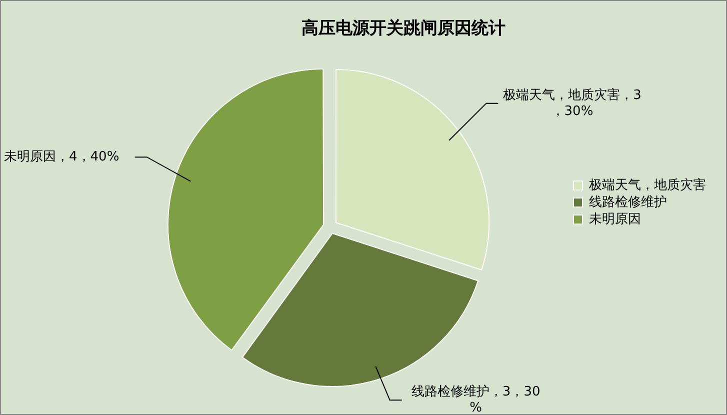 The image size is (727, 415). I want to click on legend-label: 未明原因, so click(615, 219).